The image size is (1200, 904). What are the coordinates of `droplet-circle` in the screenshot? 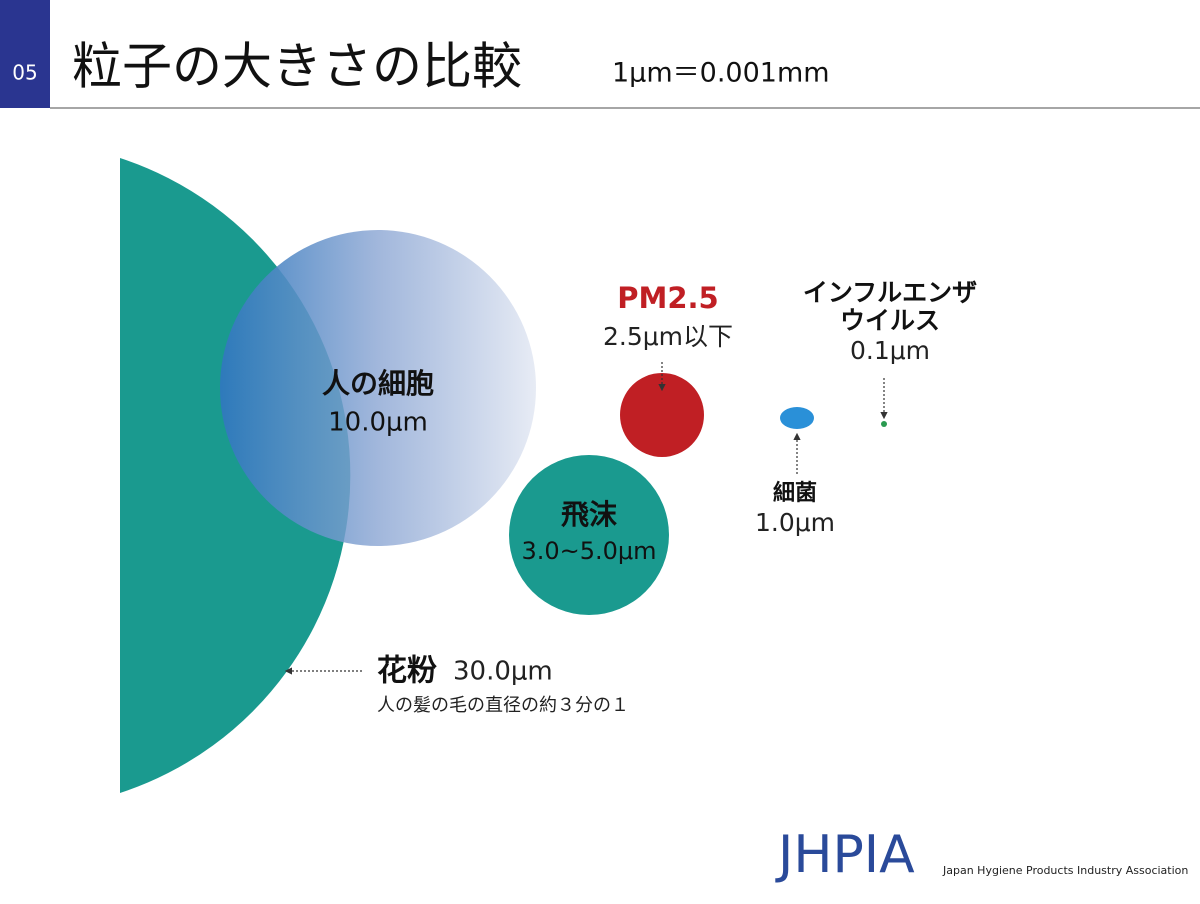 It's located at (589, 535).